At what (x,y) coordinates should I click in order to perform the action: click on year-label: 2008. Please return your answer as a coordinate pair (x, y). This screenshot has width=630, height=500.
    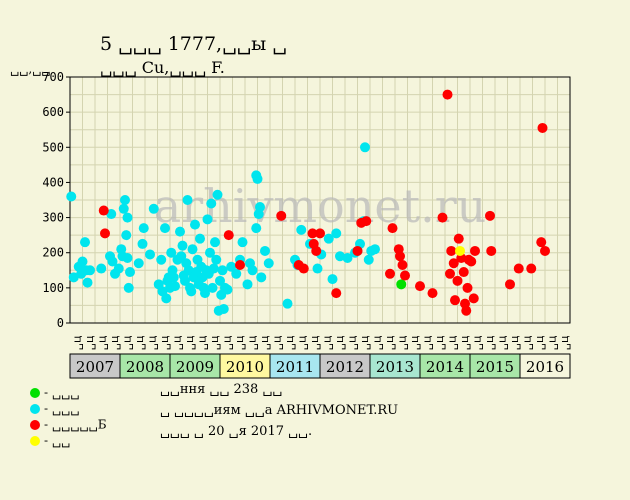
    Looking at the image, I should click on (145, 367).